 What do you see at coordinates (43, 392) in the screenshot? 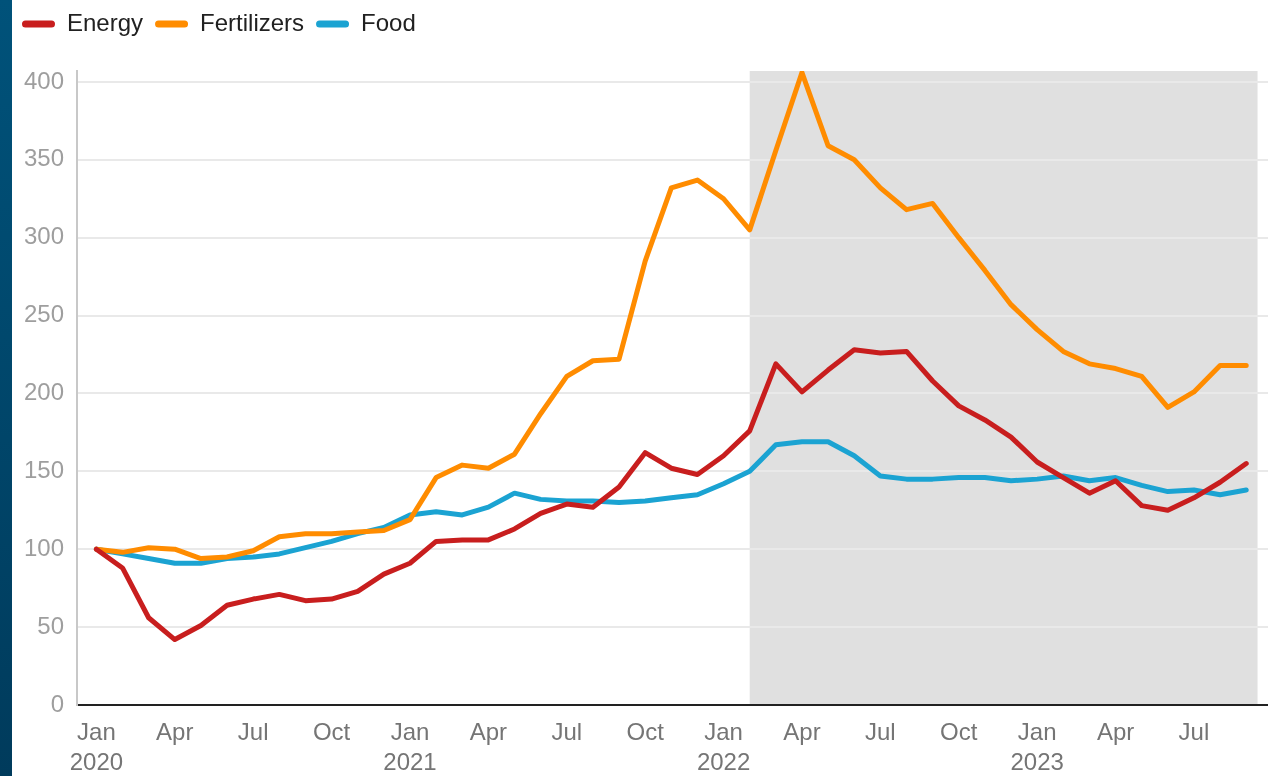
I see `y-tick-label: 200` at bounding box center [43, 392].